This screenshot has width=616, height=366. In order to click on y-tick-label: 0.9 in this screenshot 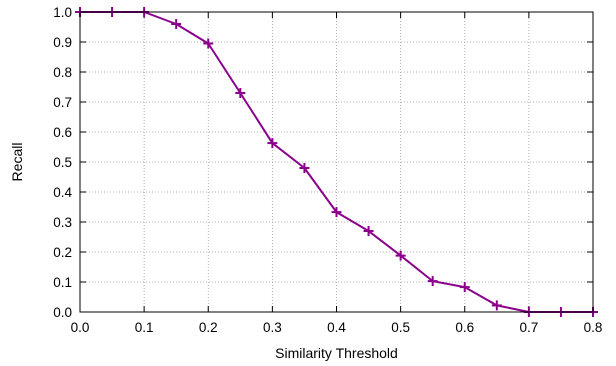, I will do `click(62, 42)`.